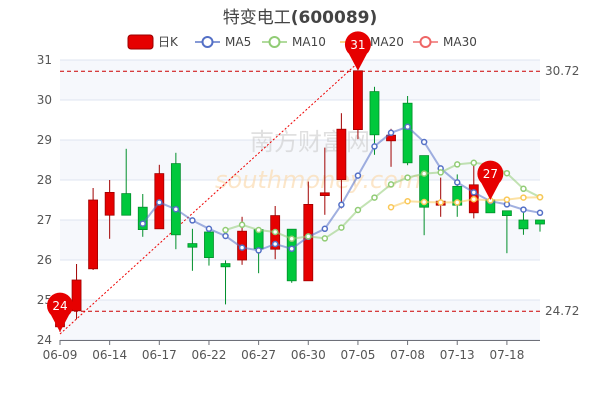 This screenshot has height=400, width=600. What do you see at coordinates (140, 42) in the screenshot?
I see `legend-candle-icon` at bounding box center [140, 42].